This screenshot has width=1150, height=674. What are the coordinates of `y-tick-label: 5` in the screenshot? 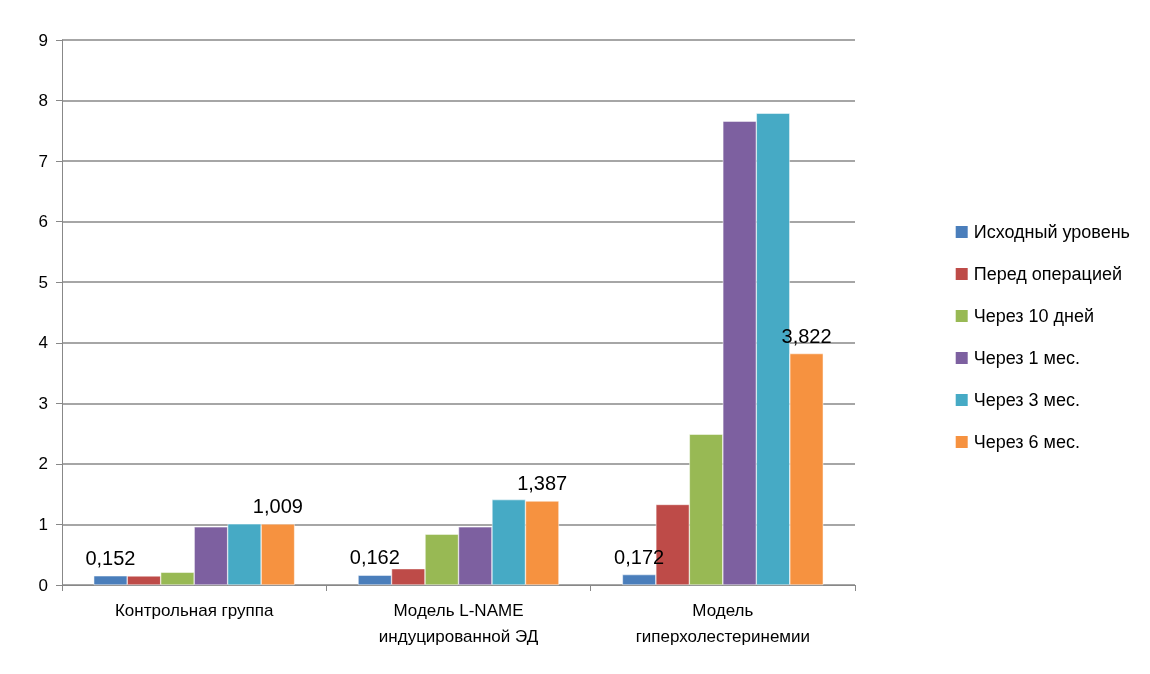 It's located at (43, 282).